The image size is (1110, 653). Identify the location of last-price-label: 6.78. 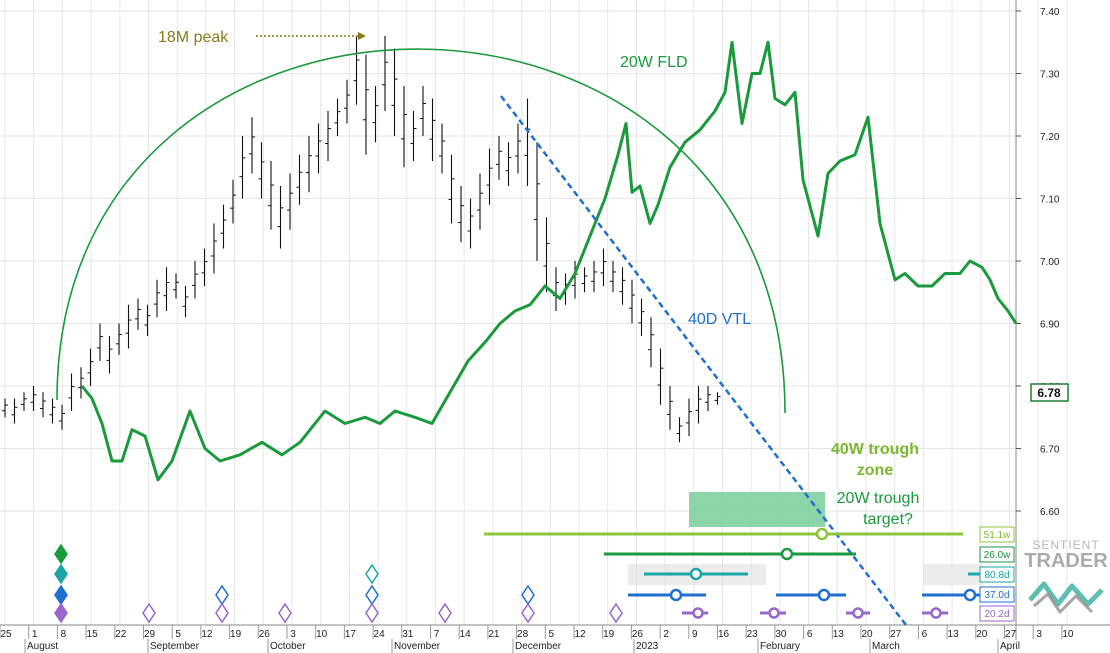
(1049, 393).